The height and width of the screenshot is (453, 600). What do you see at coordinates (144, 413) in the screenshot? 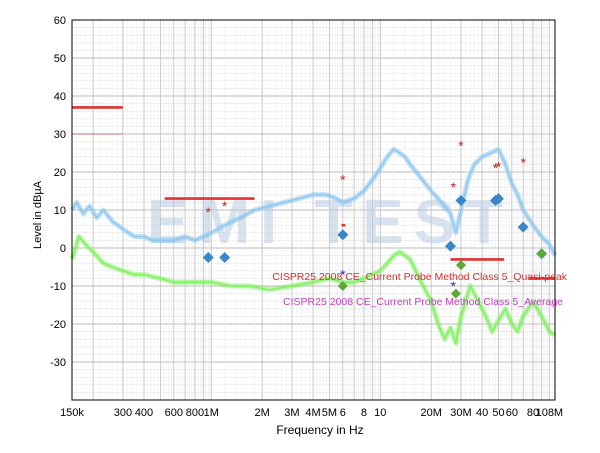
I see `x-tick-label: 400` at bounding box center [144, 413].